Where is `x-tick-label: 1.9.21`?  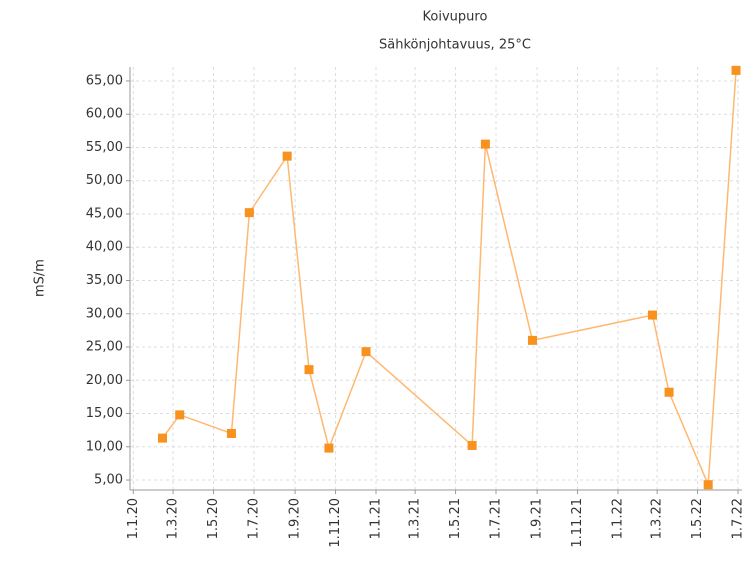
x-tick-label: 1.9.21 is located at coordinates (537, 518).